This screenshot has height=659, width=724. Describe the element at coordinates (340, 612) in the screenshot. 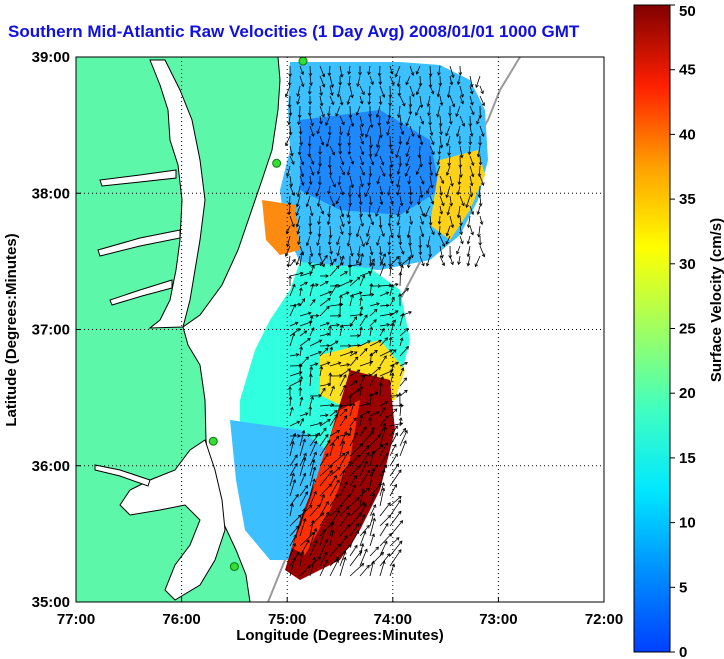

I see `x-axis-ticks: 77:00 76:00 75:00 74:00 73:00 72:00` at that location.